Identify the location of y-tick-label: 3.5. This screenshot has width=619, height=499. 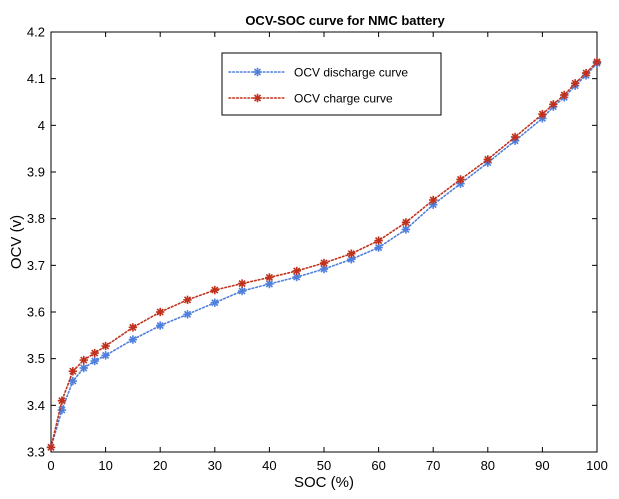
(36, 358).